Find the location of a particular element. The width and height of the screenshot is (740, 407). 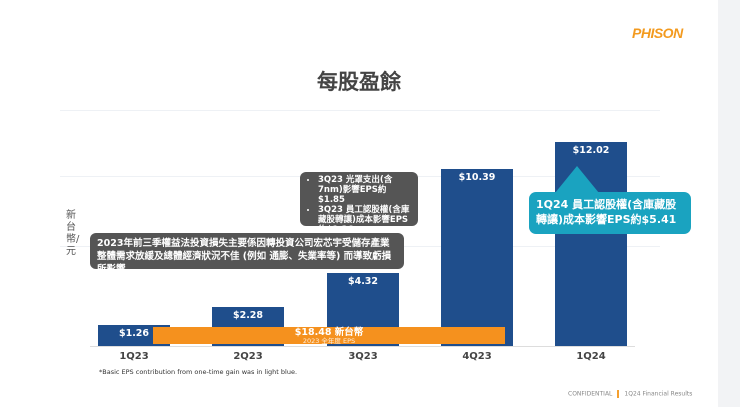

callout-pointer is located at coordinates (577, 179).